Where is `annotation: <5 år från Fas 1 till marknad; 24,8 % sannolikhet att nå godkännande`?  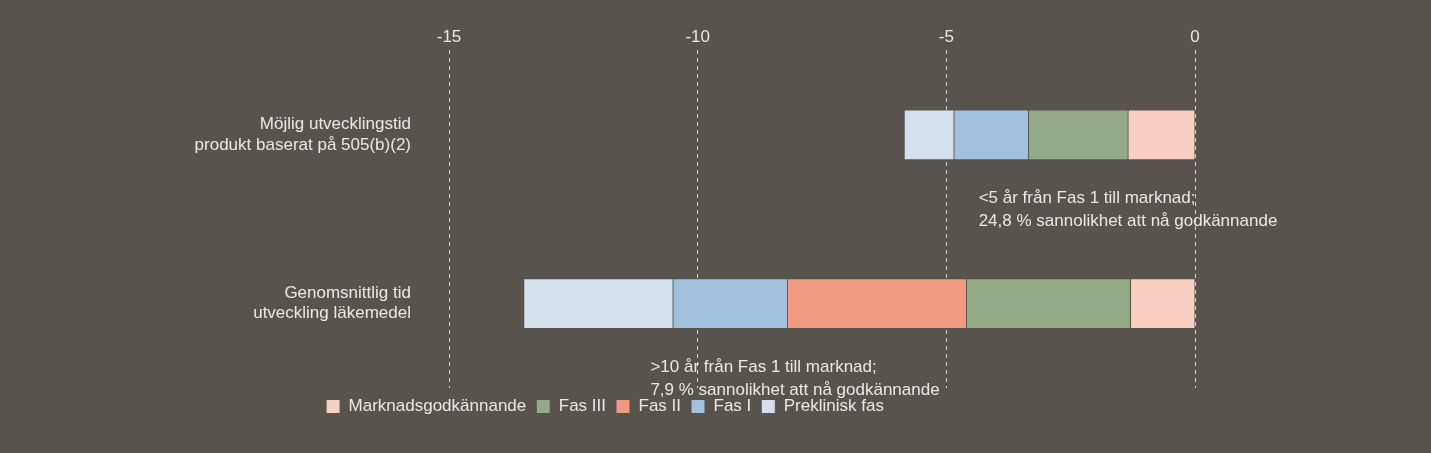
annotation: <5 år från Fas 1 till marknad; 24,8 % sannolikhet att nå godkännande is located at coordinates (1128, 208).